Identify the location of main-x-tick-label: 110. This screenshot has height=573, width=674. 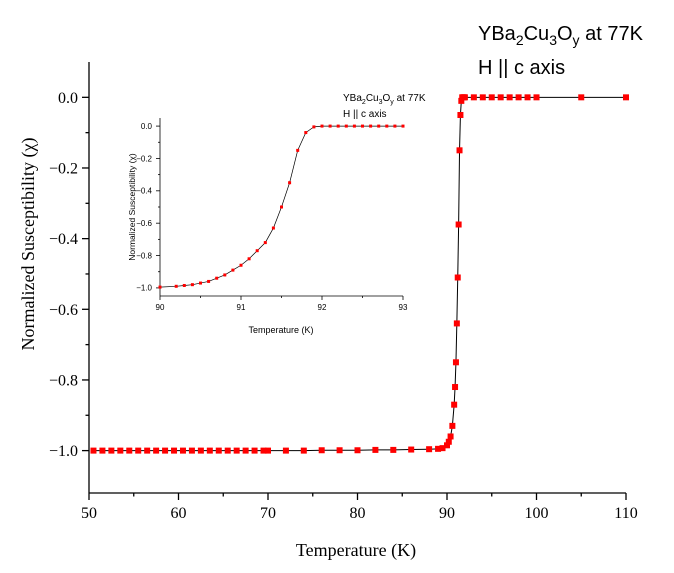
(625, 513).